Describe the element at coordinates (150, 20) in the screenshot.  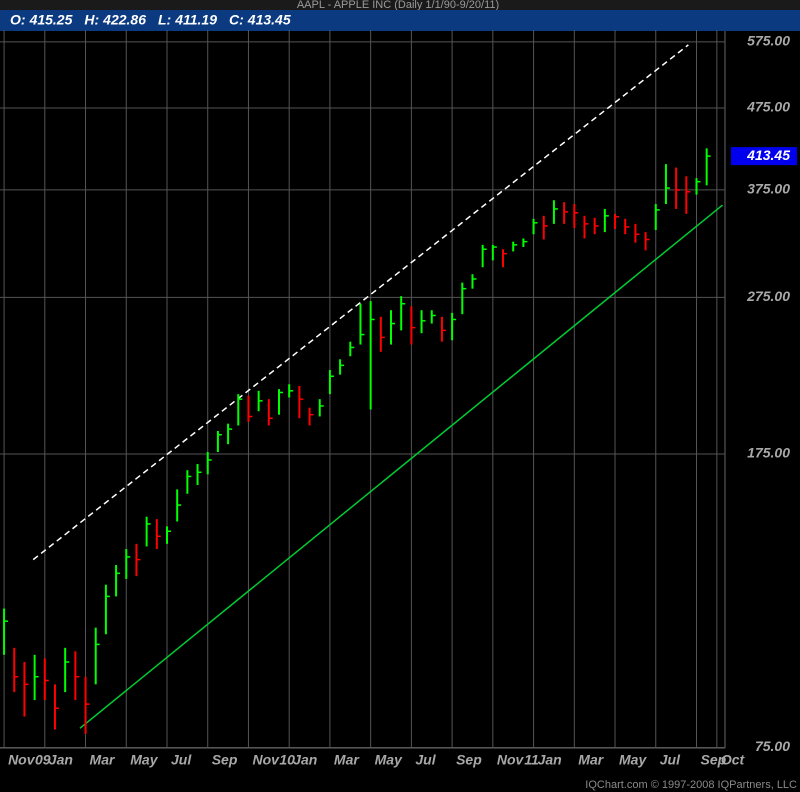
I see `quote: O: 415.25 H: 422.86 L: 411.19 C: 413.45` at that location.